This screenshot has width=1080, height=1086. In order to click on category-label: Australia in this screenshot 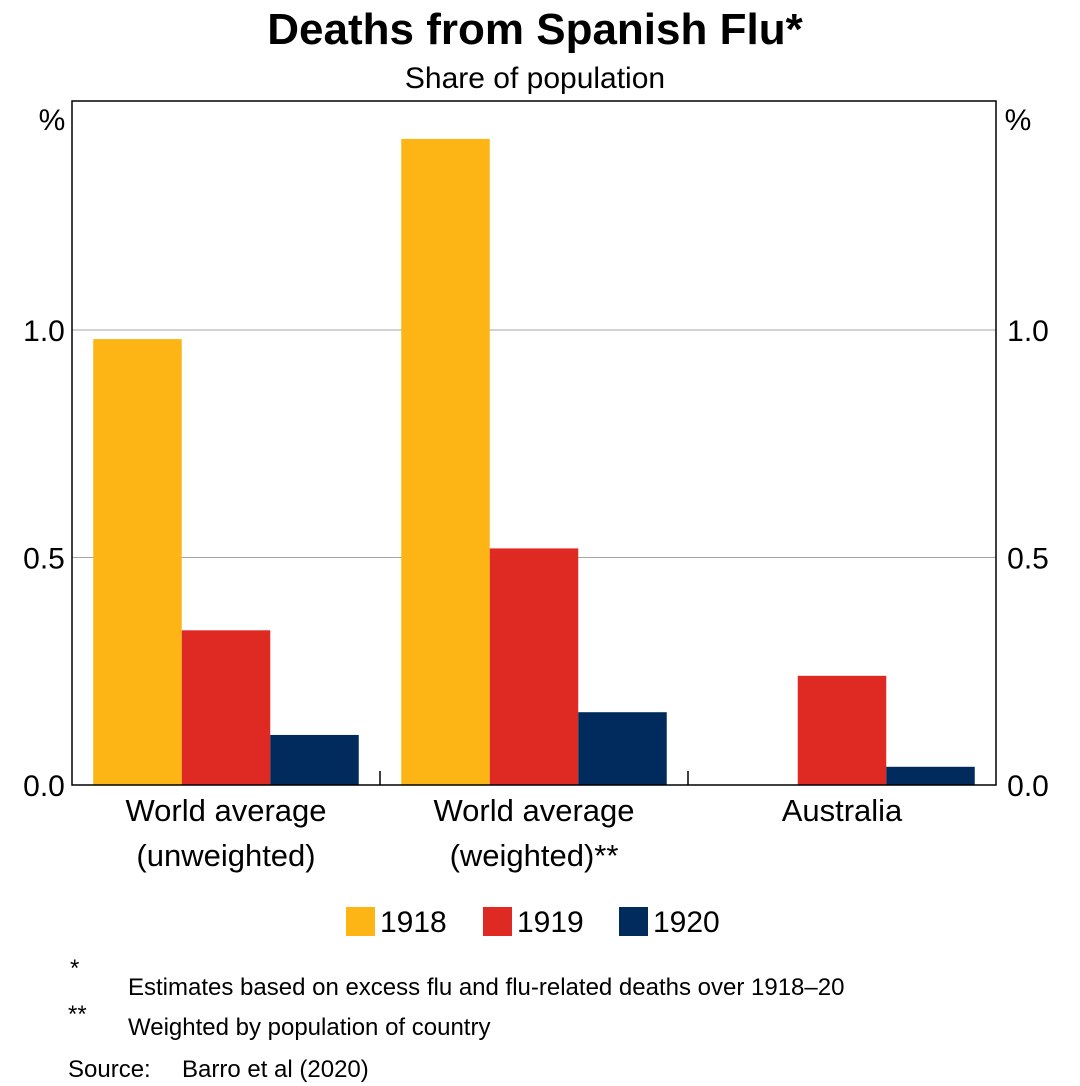, I will do `click(842, 810)`.